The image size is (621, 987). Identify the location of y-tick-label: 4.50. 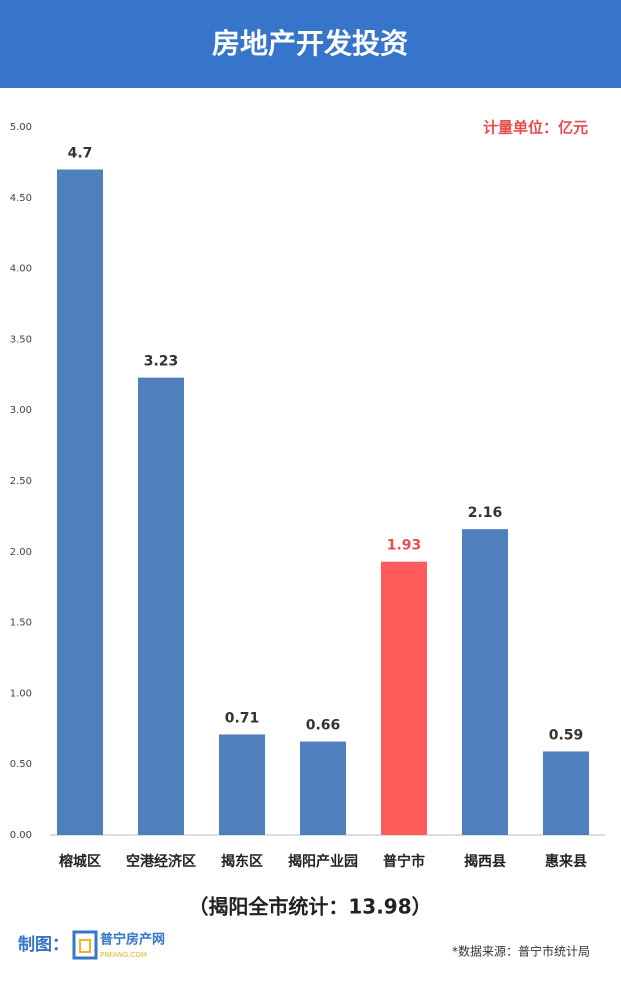
(21, 198).